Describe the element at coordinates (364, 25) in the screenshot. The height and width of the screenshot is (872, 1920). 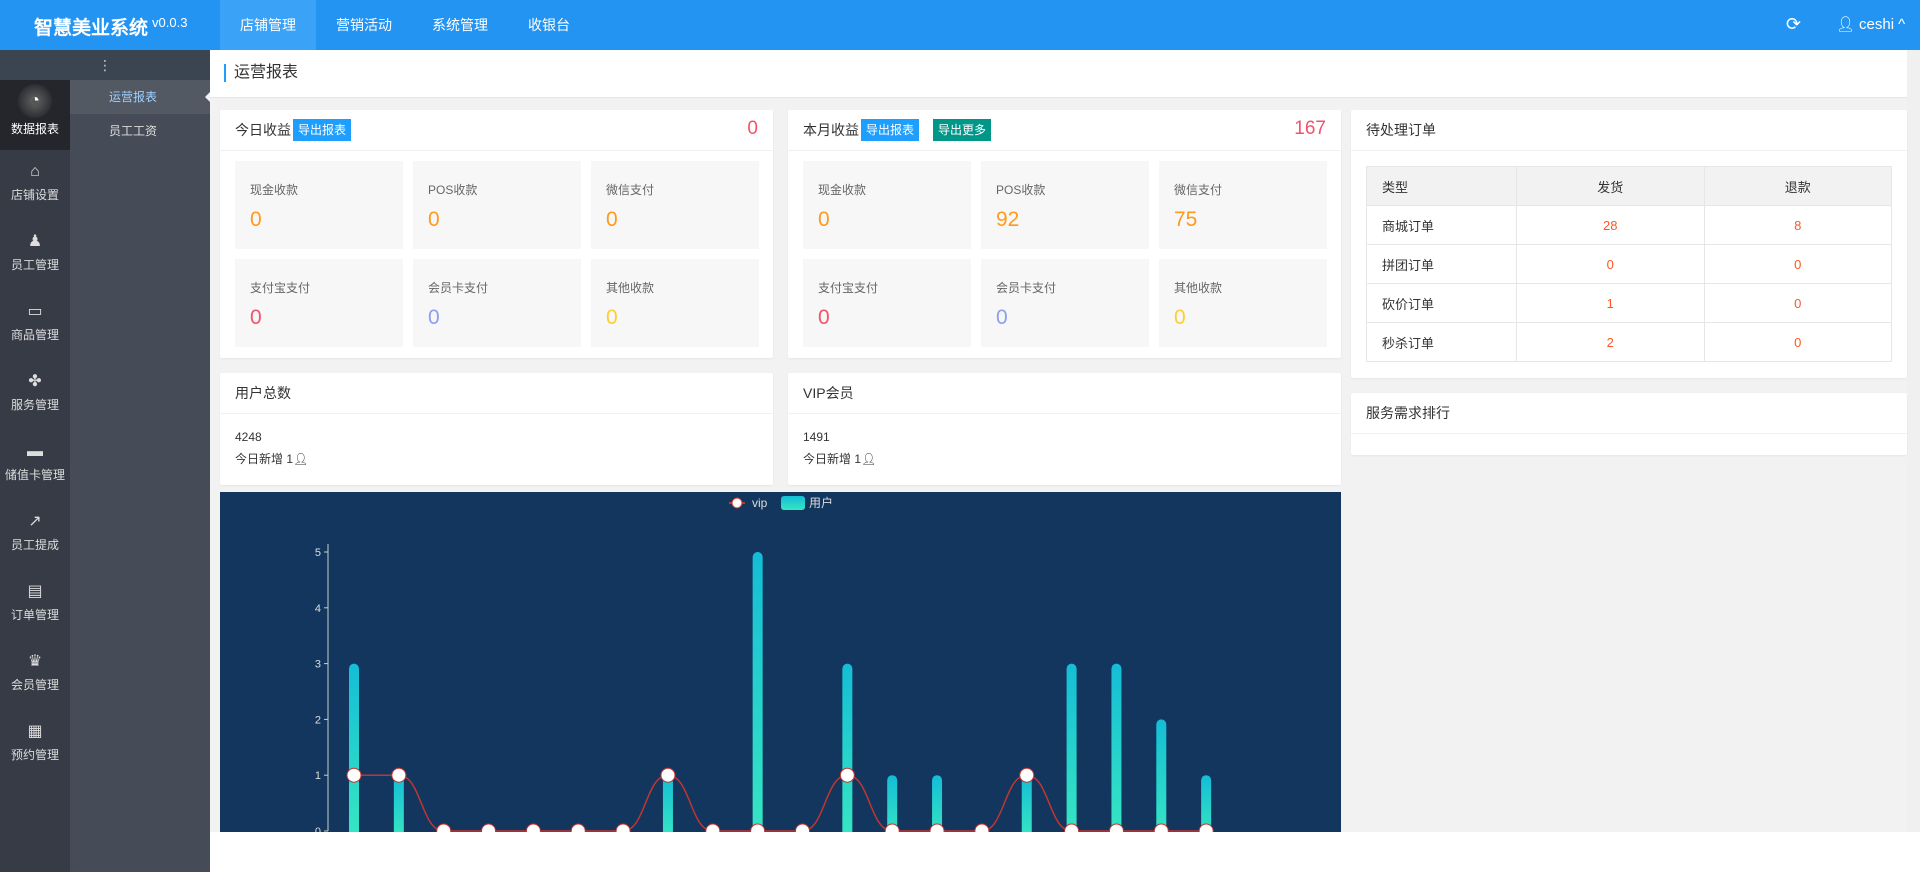
I see `nav-tab: 营销活动` at that location.